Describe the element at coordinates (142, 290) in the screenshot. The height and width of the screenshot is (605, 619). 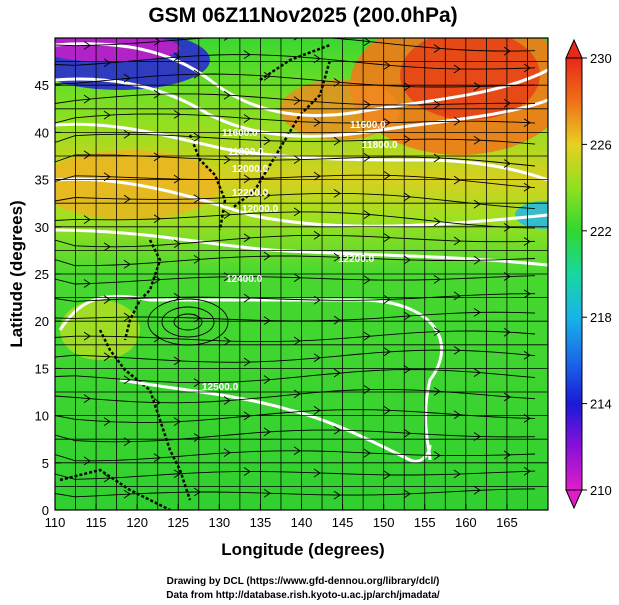
I see `coastline-china` at that location.